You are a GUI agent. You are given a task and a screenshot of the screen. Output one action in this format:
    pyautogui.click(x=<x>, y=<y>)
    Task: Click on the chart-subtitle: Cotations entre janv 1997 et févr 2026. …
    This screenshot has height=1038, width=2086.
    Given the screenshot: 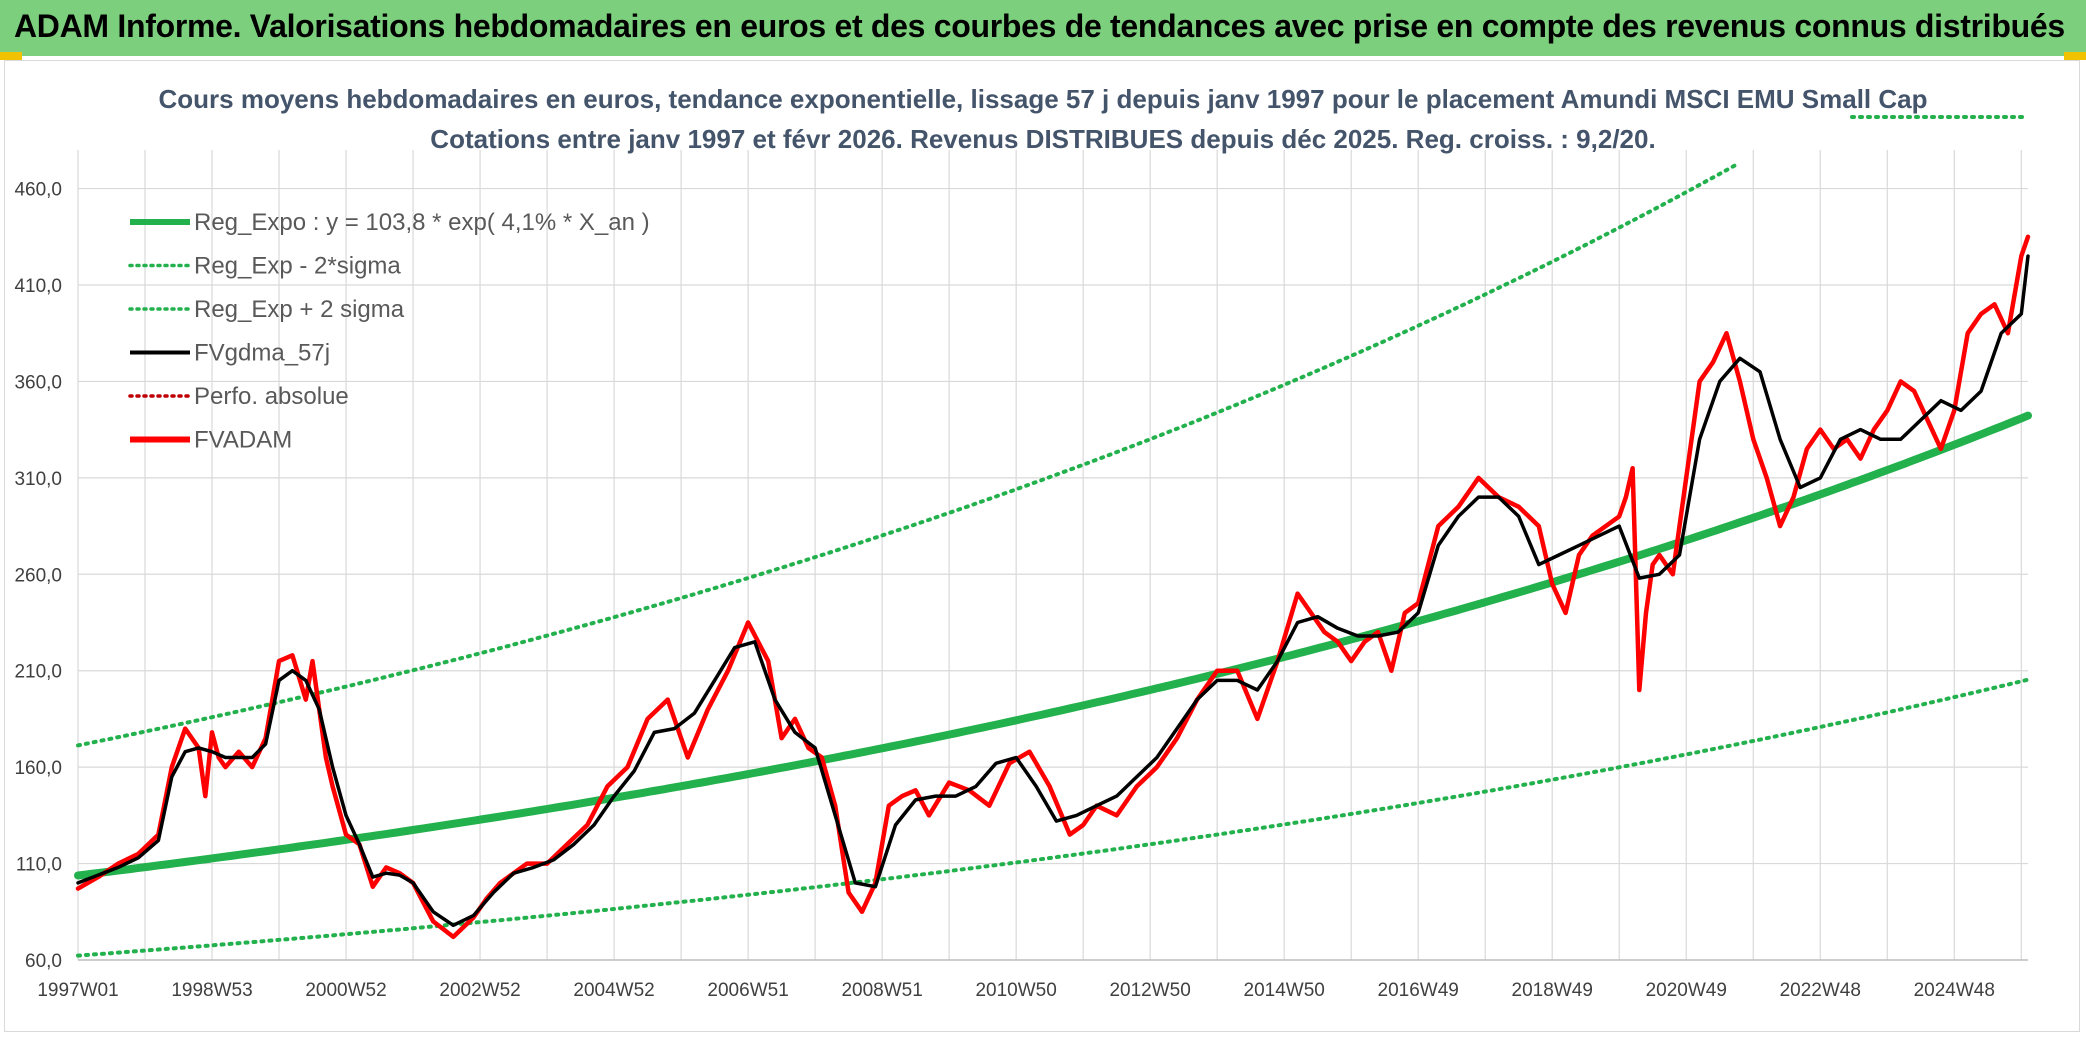 What is the action you would take?
    pyautogui.click(x=1043, y=139)
    